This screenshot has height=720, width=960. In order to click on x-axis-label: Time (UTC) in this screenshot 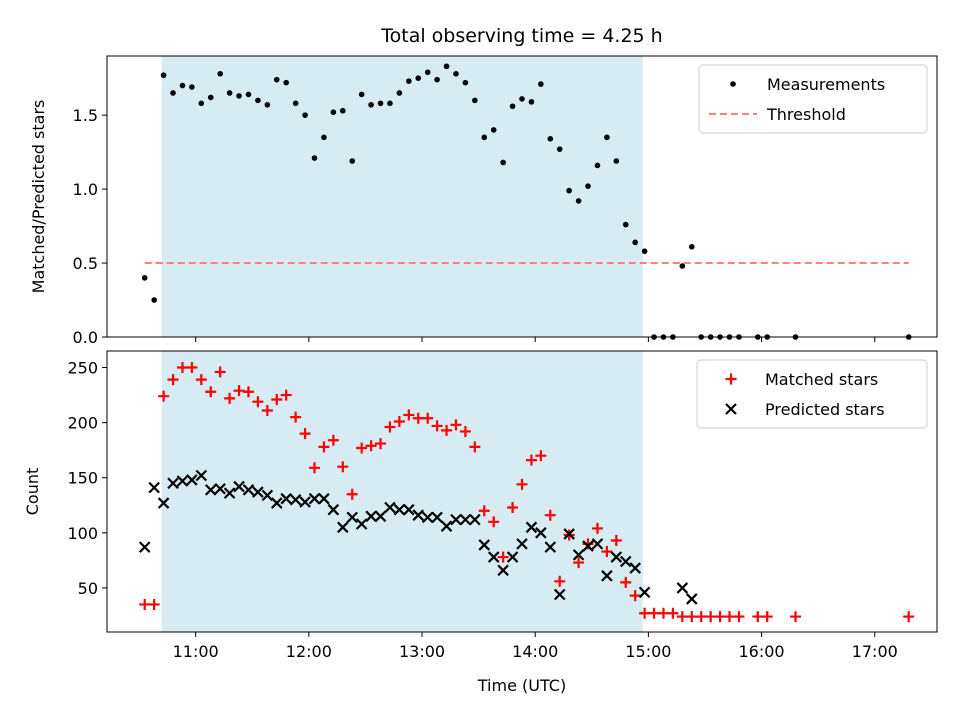, I will do `click(521, 685)`.